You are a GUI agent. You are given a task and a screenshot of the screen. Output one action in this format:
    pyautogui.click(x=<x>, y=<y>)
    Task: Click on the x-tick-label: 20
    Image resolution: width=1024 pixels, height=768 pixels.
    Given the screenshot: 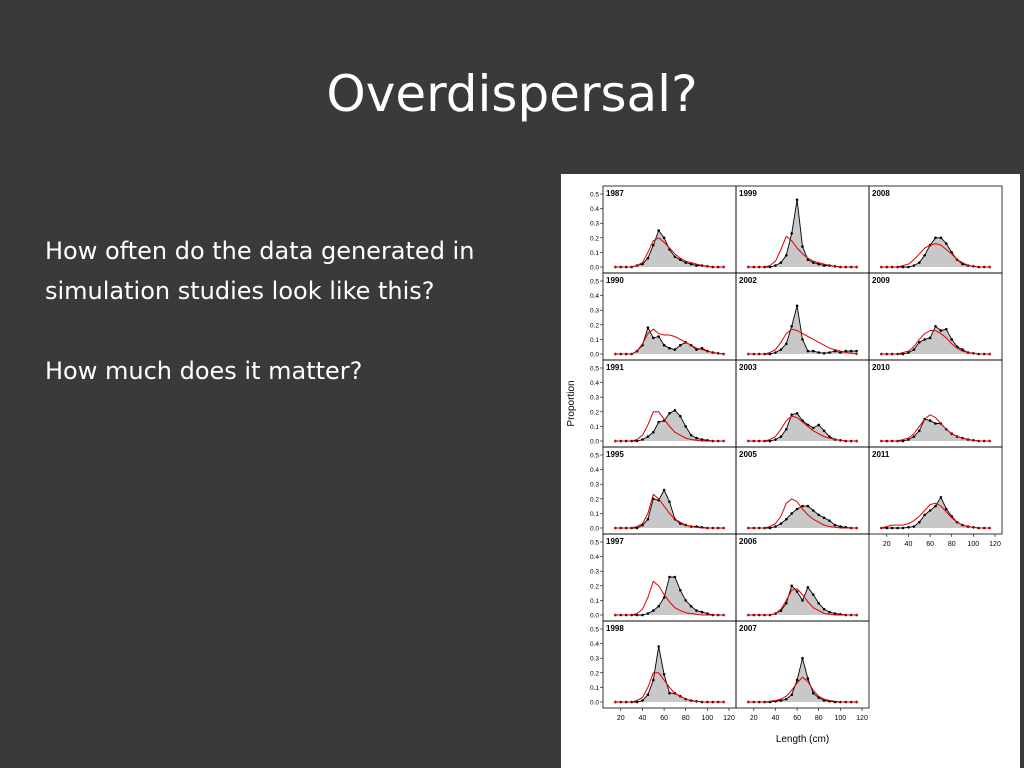 What is the action you would take?
    pyautogui.click(x=754, y=718)
    